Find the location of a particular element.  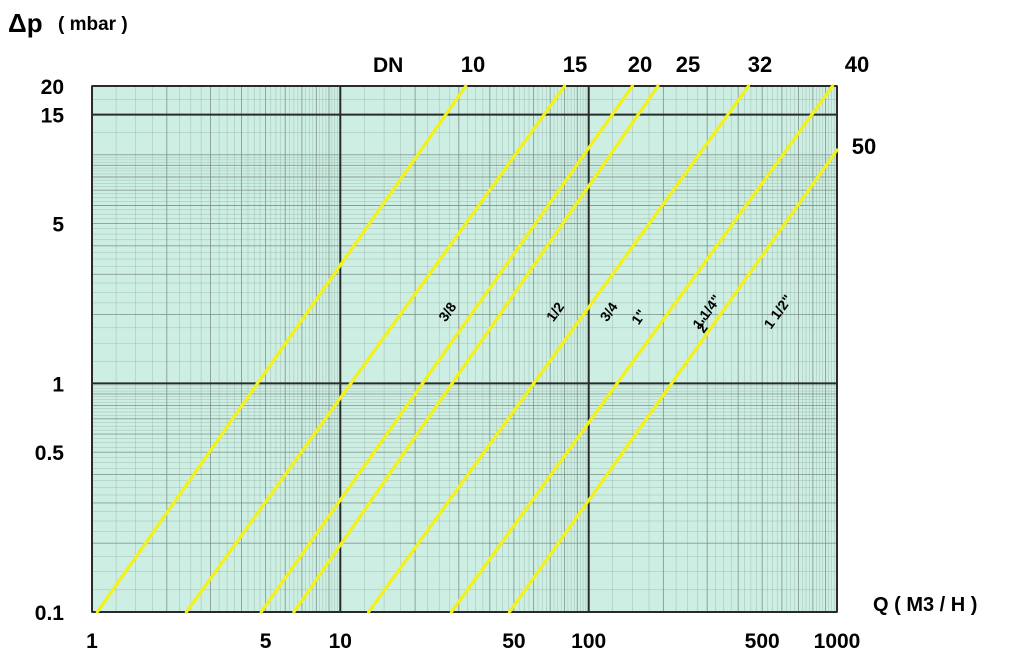

x-tick-label: 1 is located at coordinates (92, 641).